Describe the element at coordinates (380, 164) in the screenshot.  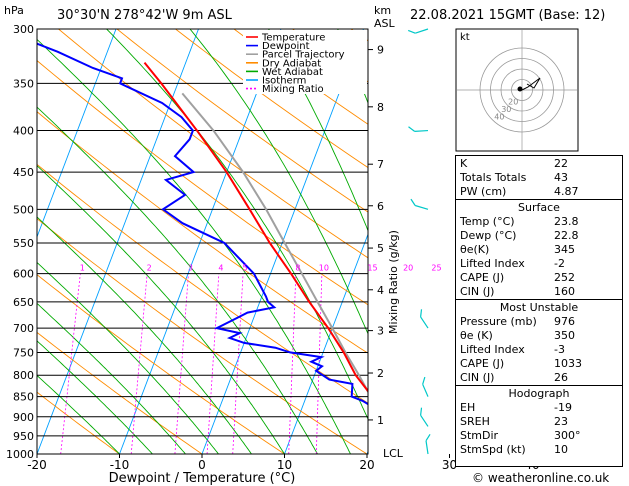
I see `km-tick-label: 7` at that location.